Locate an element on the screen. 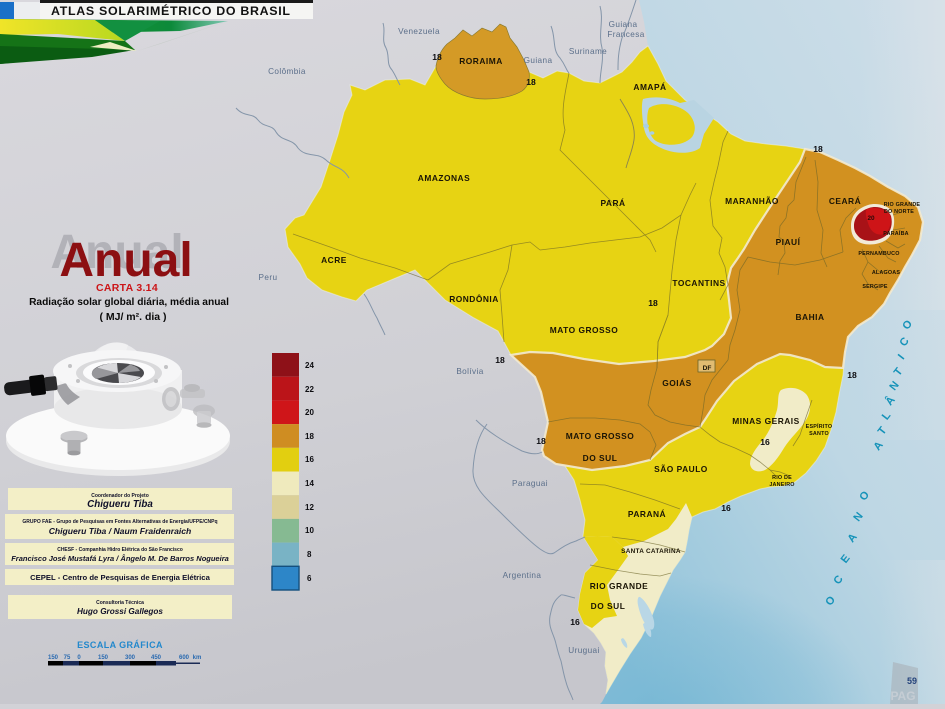  svg-text: RORAIMA is located at coordinates (481, 61).